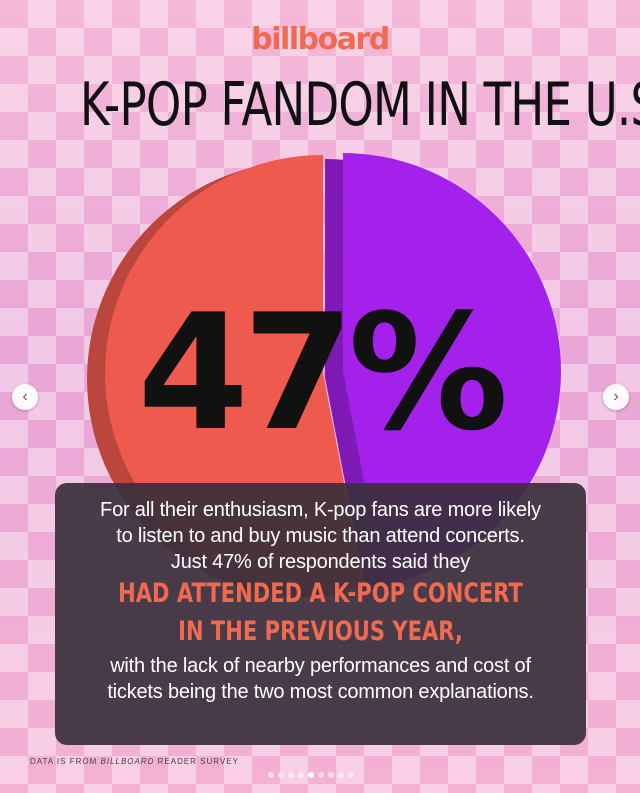 This screenshot has height=793, width=640. I want to click on carousel-next-button: ›, so click(616, 397).